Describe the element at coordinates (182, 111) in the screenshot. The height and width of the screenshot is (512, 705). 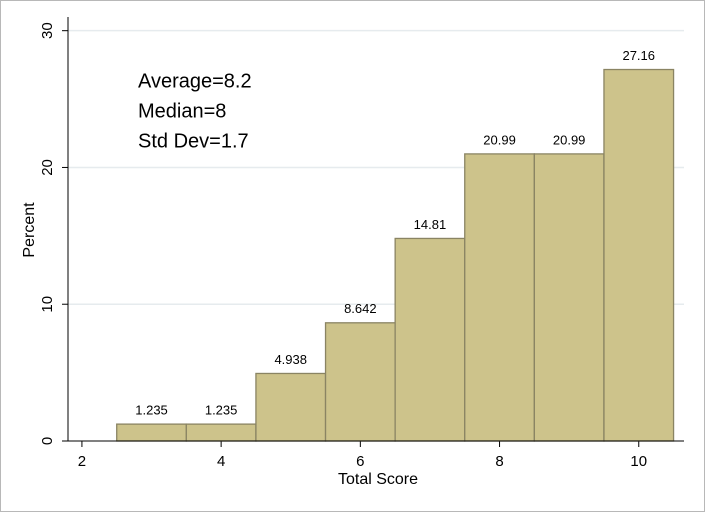
I see `annotation: Median=8` at that location.